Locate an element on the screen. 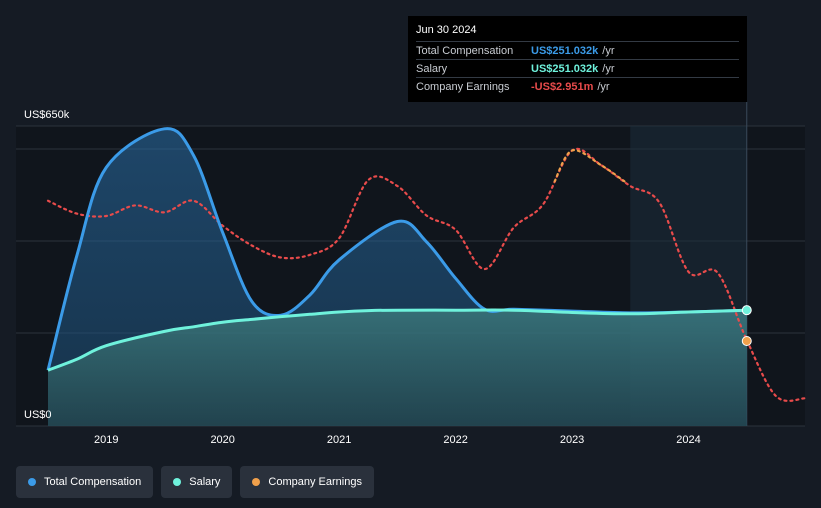 The height and width of the screenshot is (508, 821). x-tick-label: 2021 is located at coordinates (339, 440).